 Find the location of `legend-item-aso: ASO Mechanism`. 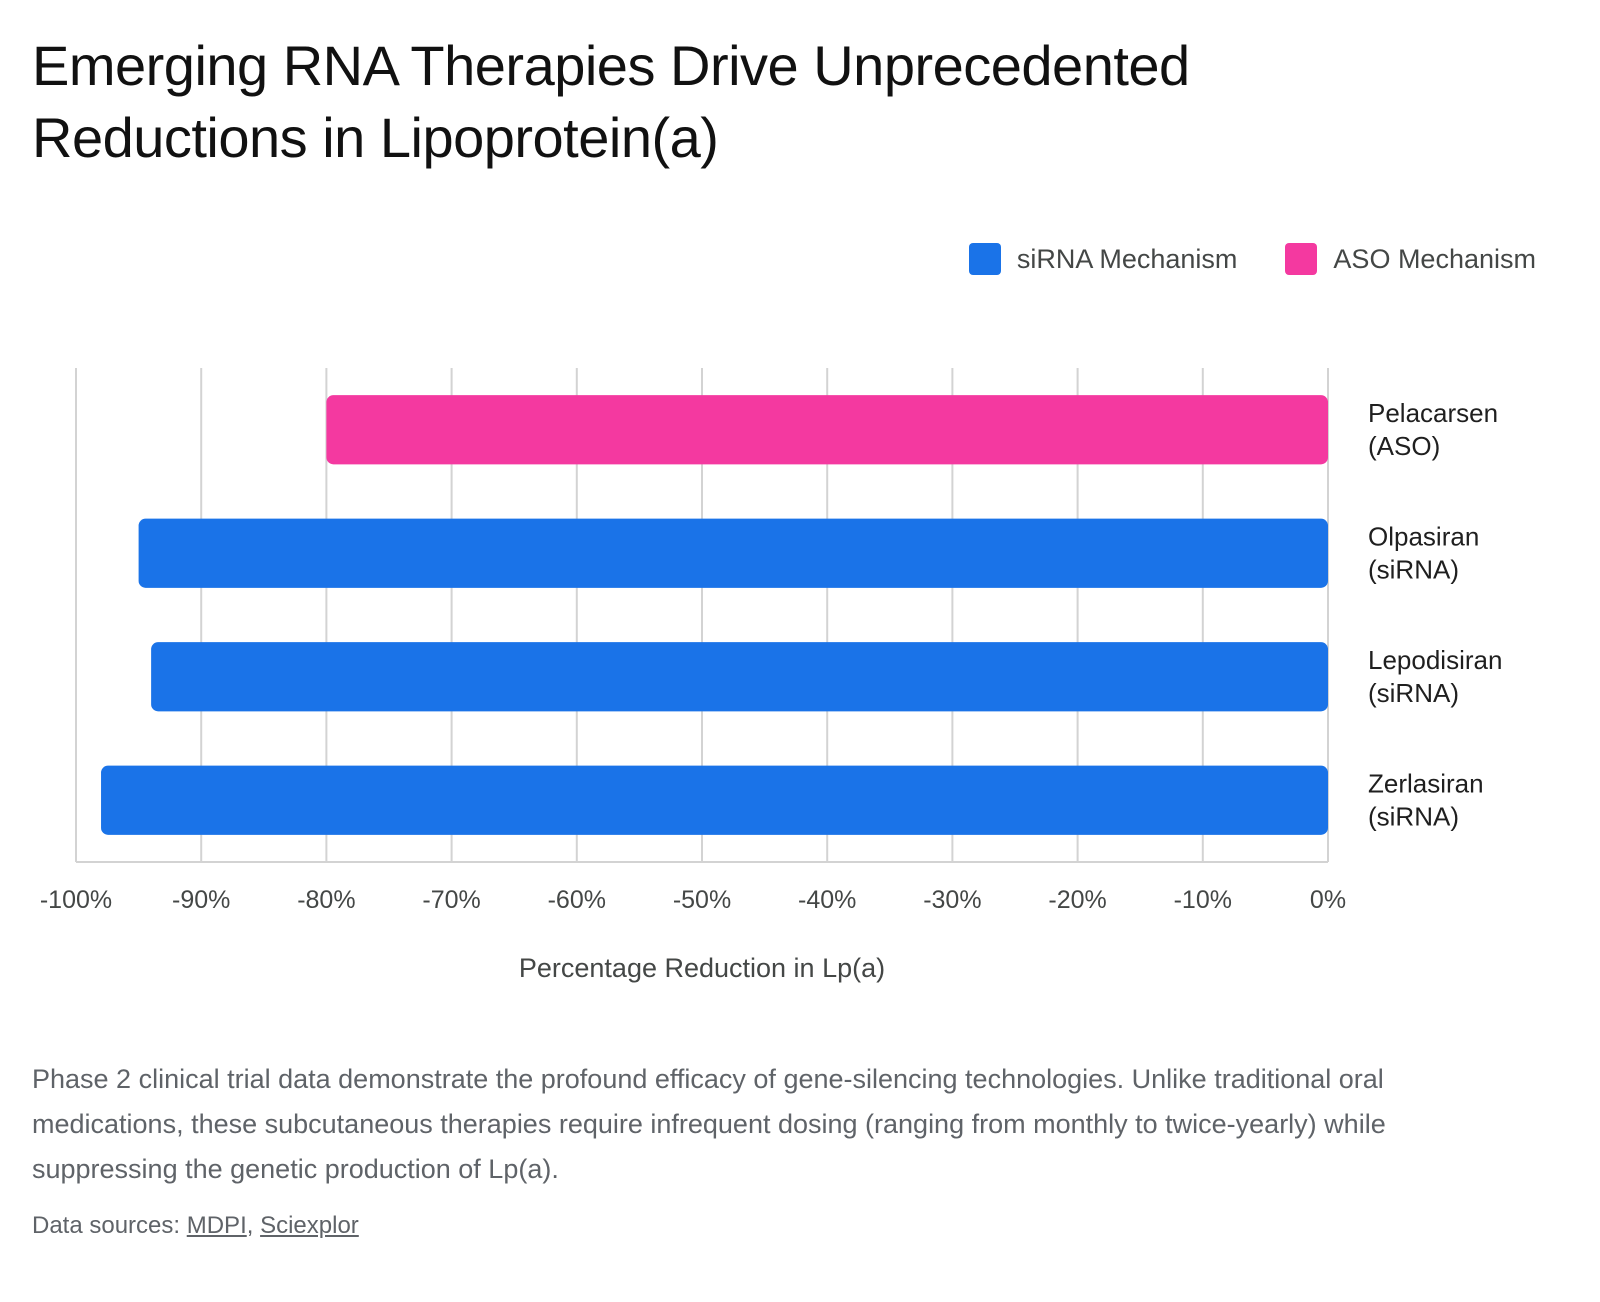

legend-item-aso: ASO Mechanism is located at coordinates (1410, 259).